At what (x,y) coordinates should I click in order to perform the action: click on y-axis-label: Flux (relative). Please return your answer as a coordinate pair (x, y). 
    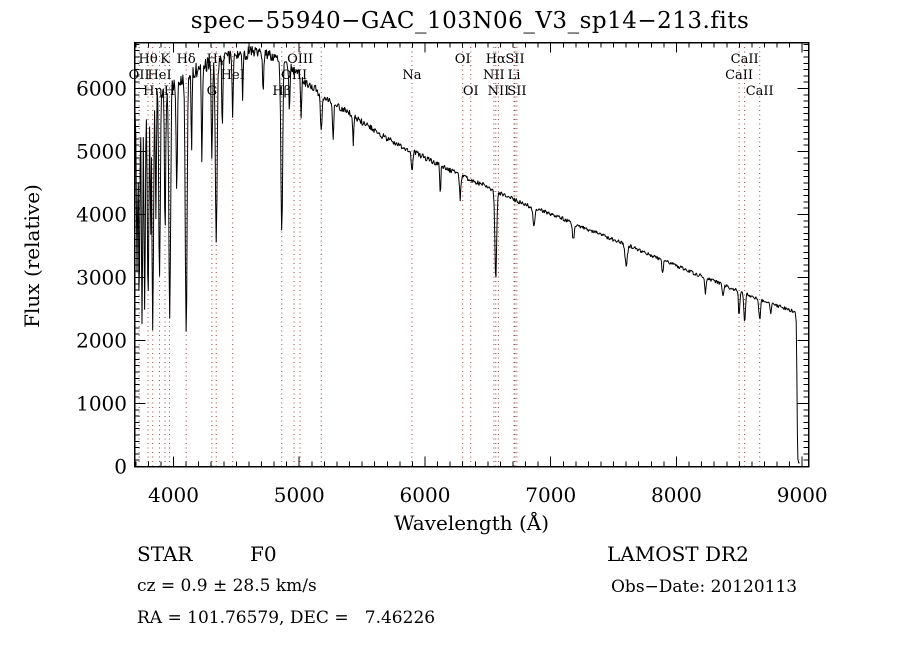
    Looking at the image, I should click on (32, 256).